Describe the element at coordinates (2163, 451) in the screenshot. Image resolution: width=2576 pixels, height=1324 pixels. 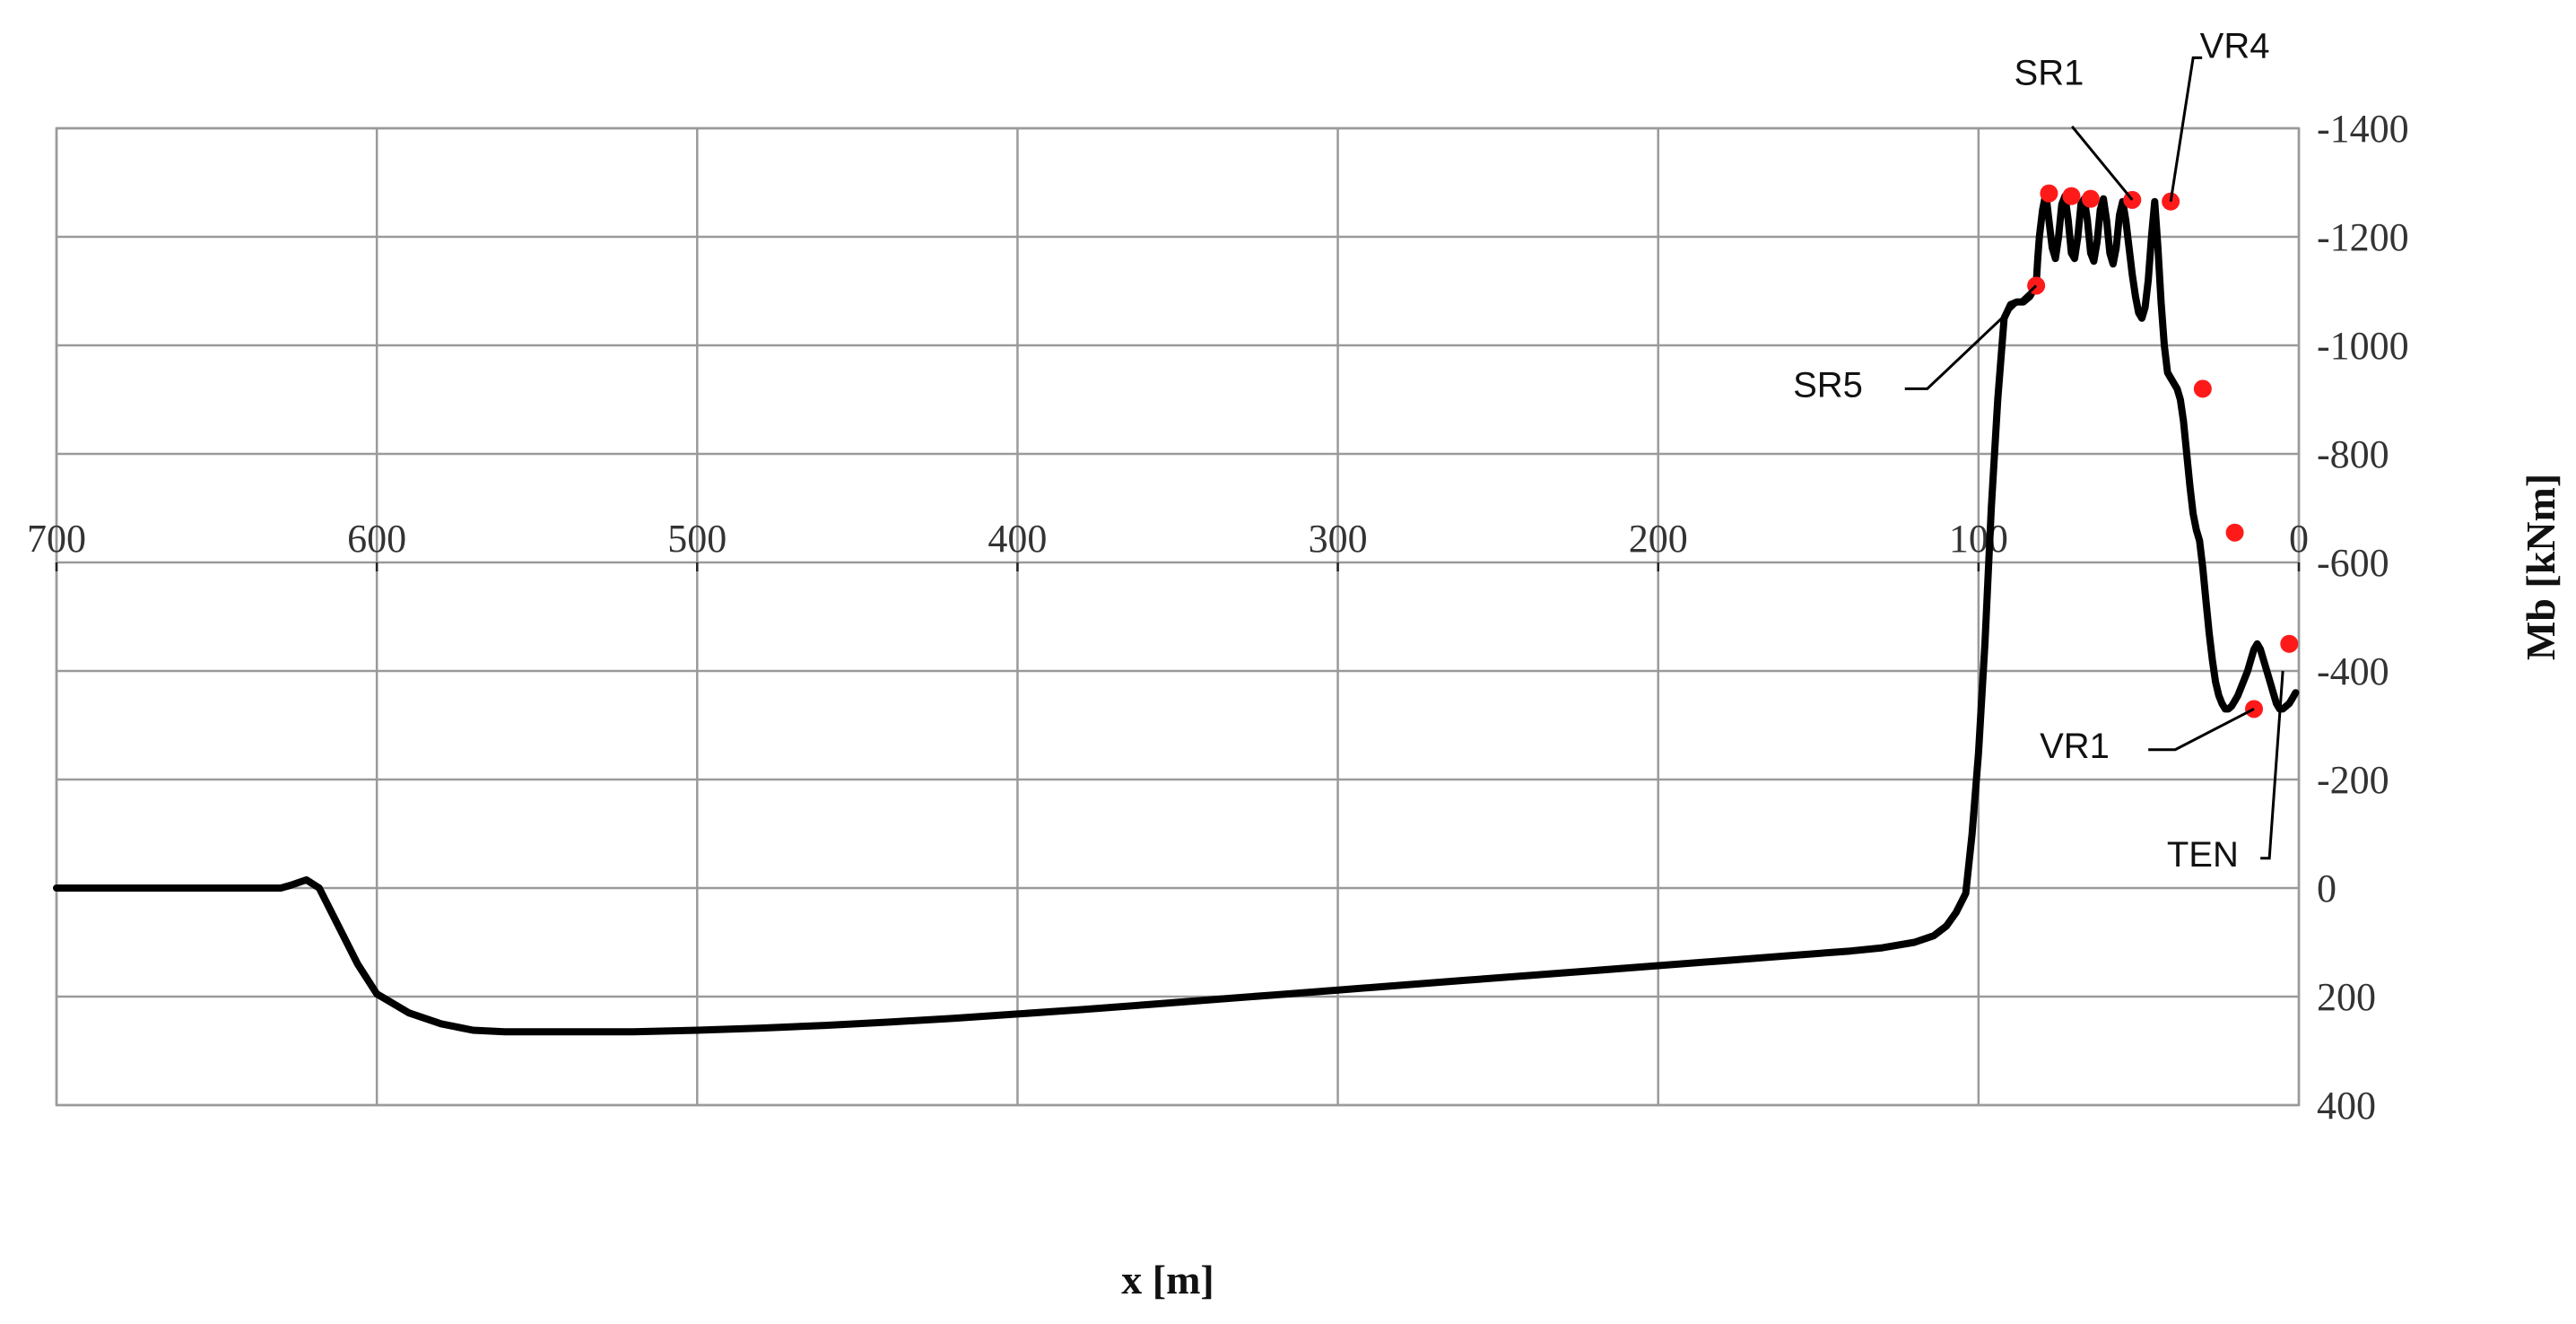
I see `marker-layer` at that location.